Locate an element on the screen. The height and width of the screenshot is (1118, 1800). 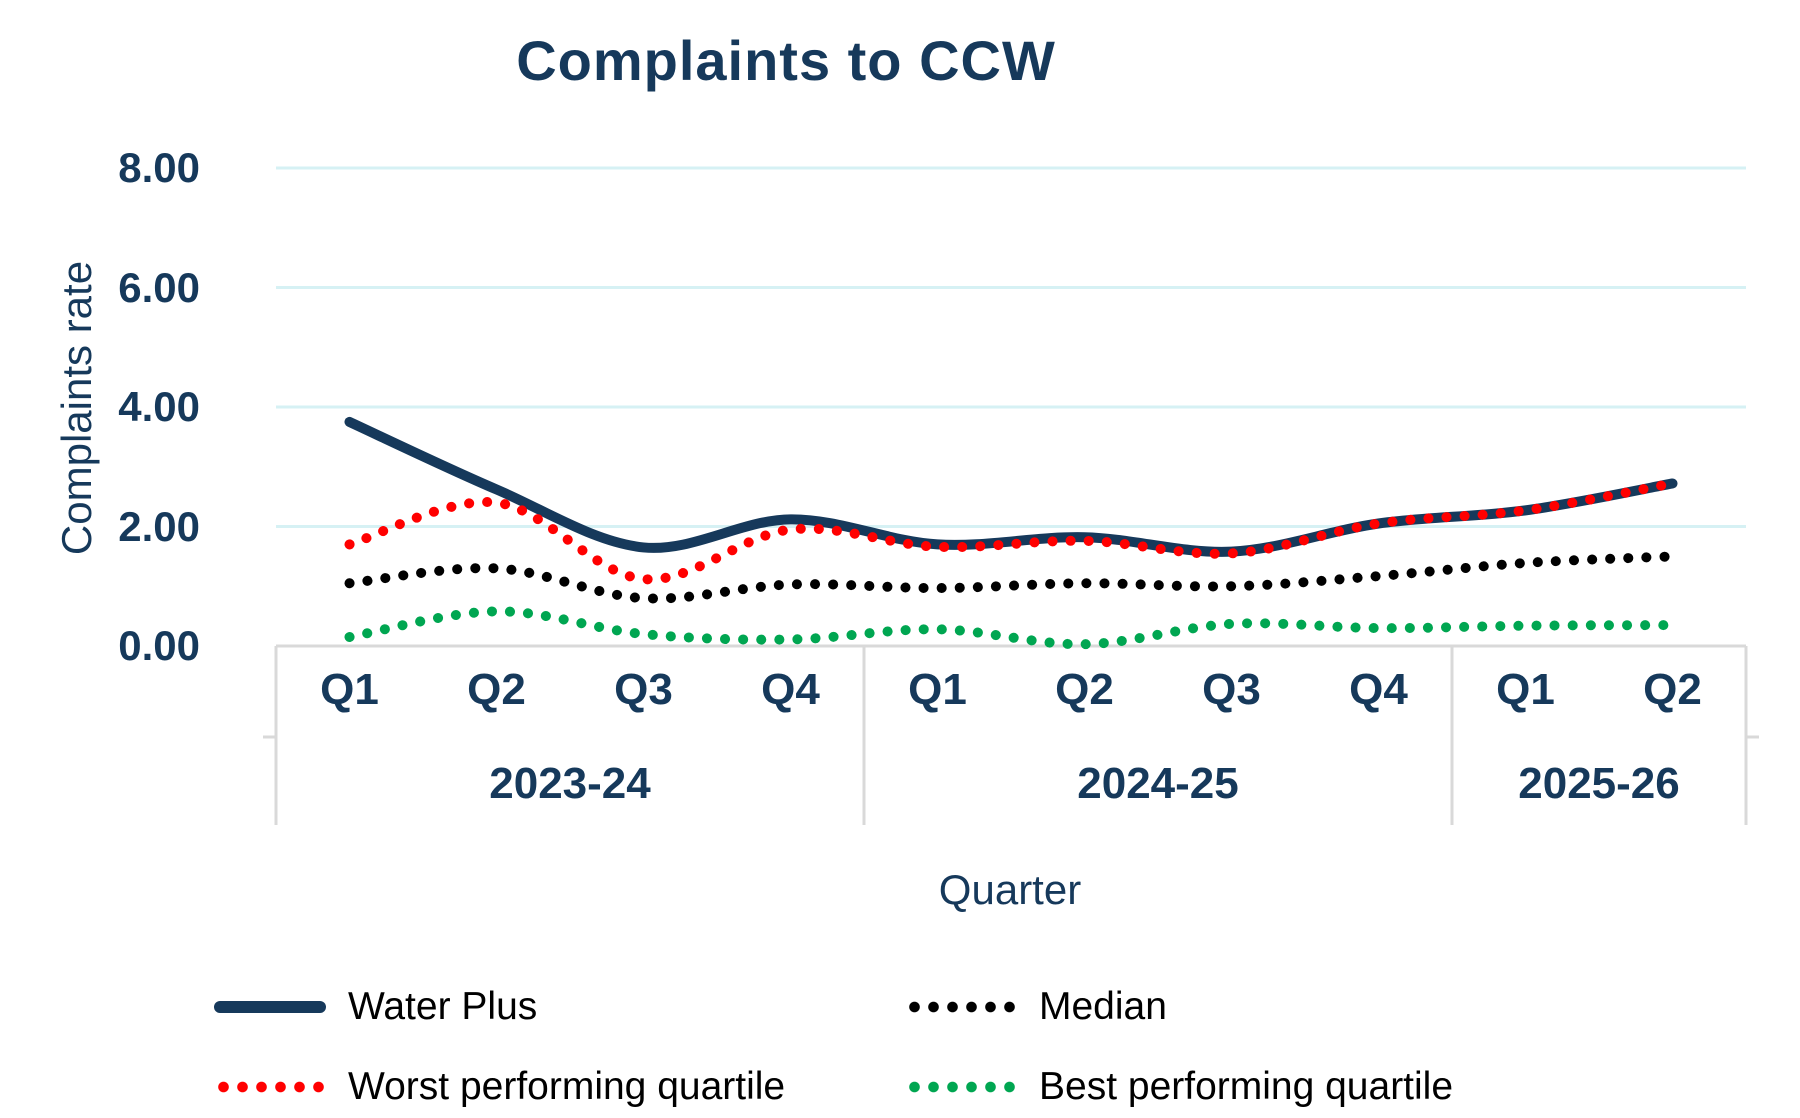
legend-swatch-best-quartile is located at coordinates (961, 1087).